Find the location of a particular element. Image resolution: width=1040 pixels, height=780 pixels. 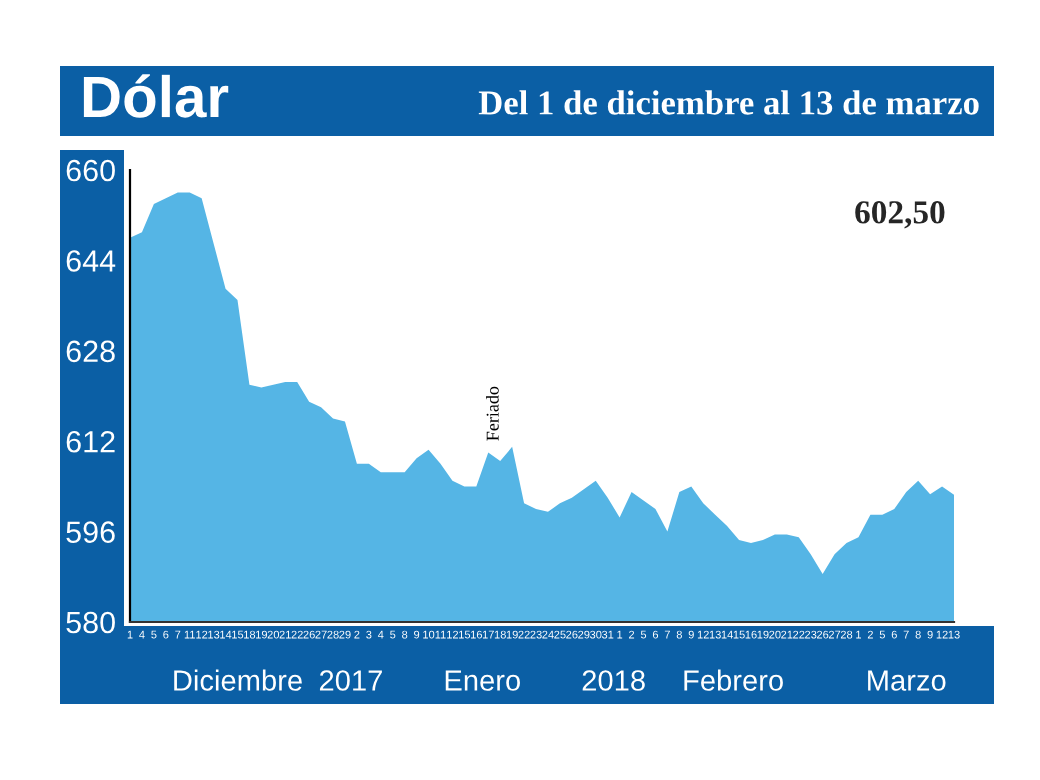

y-tick-label: 660 is located at coordinates (90, 170).